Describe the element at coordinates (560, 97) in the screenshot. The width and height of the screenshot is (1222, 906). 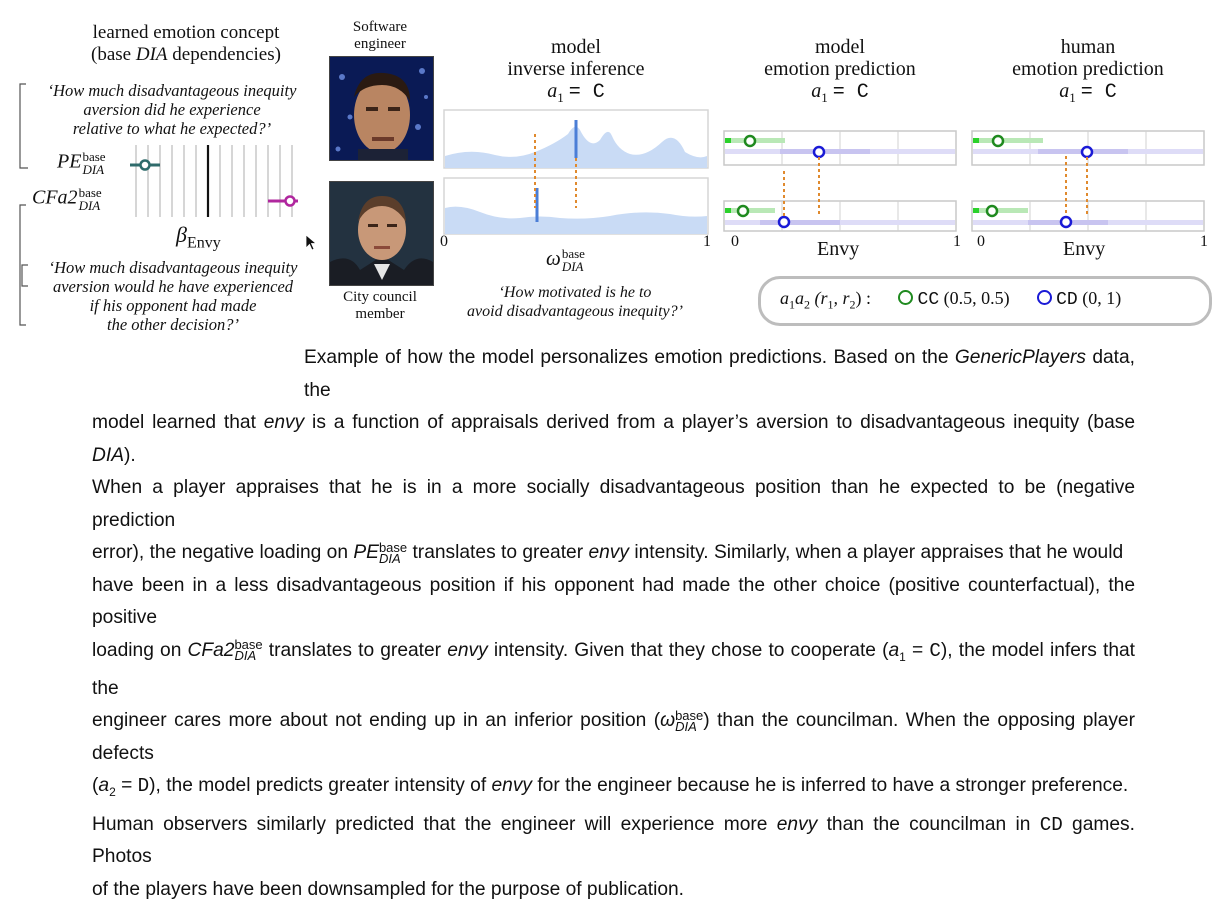
I see `inverse-cond-sub: 1` at that location.